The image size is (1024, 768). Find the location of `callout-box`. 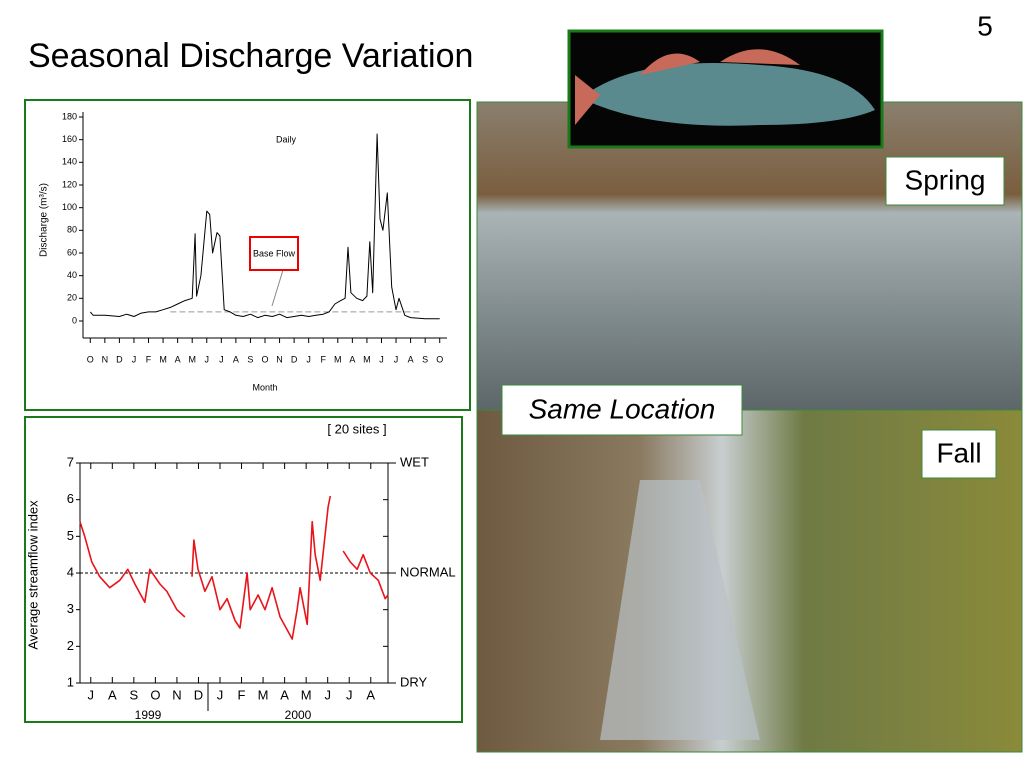

callout-box is located at coordinates (274, 253).